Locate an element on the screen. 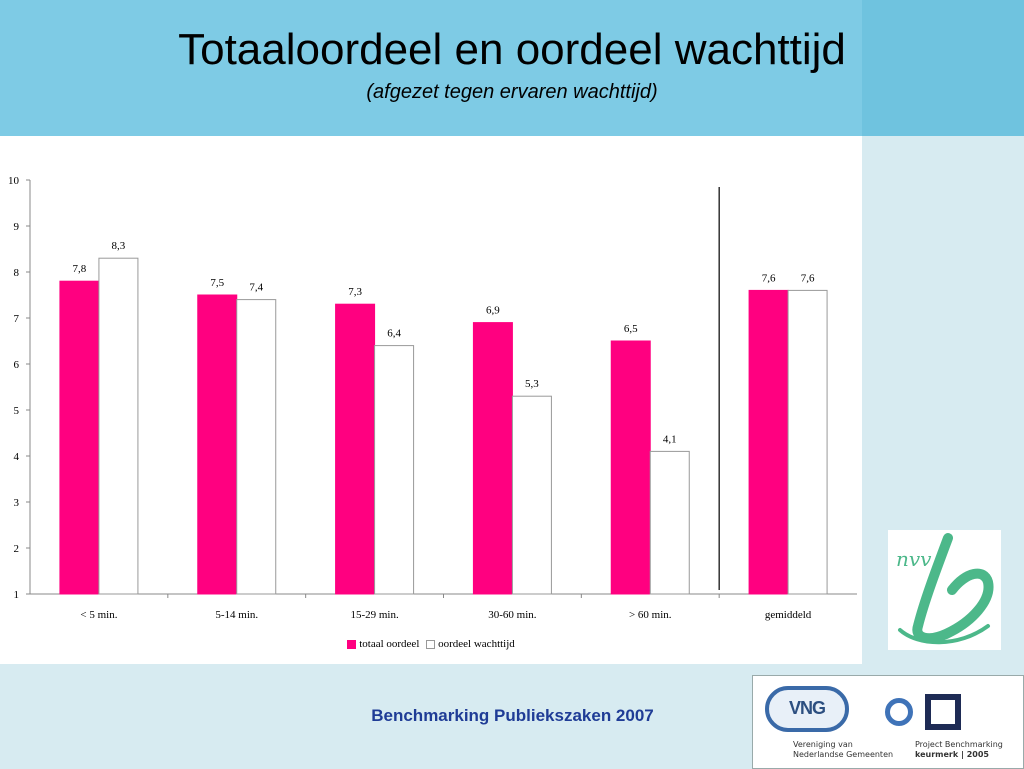 Image resolution: width=1024 pixels, height=769 pixels. legend-swatch-totaal is located at coordinates (352, 644).